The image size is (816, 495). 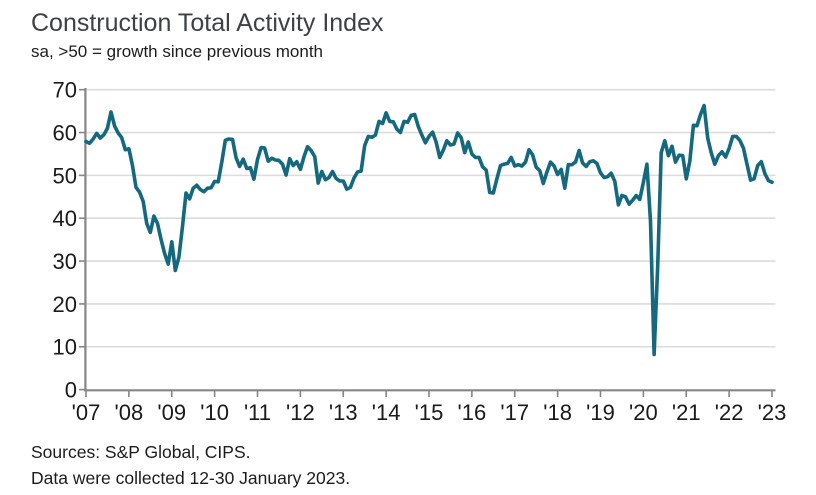 I want to click on y-tick-label: 40, so click(x=65, y=218).